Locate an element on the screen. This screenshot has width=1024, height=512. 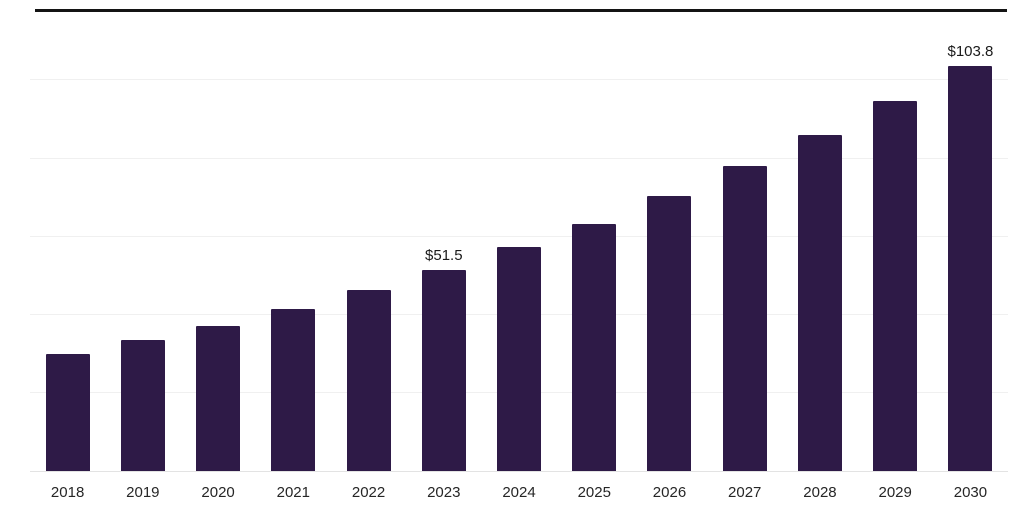
bar-column-2023: $51.5 is located at coordinates (443, 241).